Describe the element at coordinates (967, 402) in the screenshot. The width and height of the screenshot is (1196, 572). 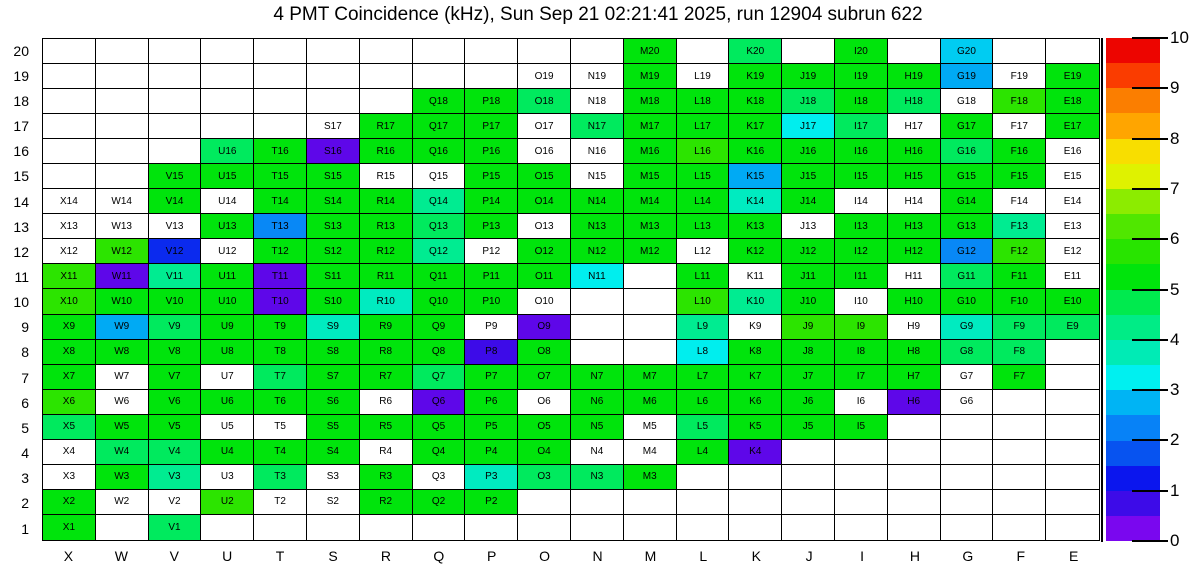
I see `cell-G6: G6` at that location.